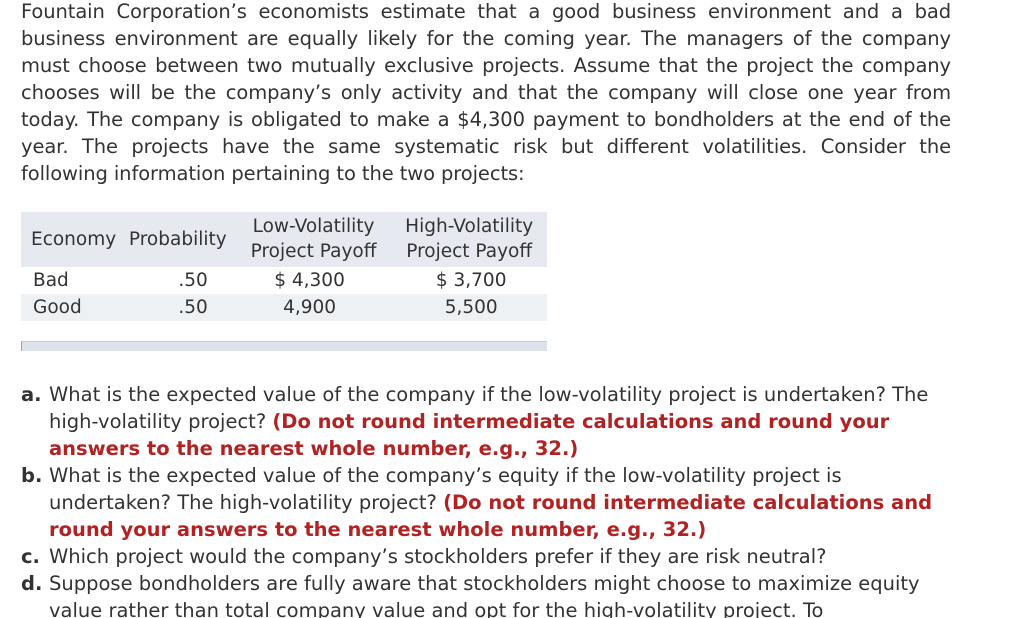 This screenshot has height=618, width=1015. What do you see at coordinates (57, 307) in the screenshot?
I see `cell-economy: Good` at bounding box center [57, 307].